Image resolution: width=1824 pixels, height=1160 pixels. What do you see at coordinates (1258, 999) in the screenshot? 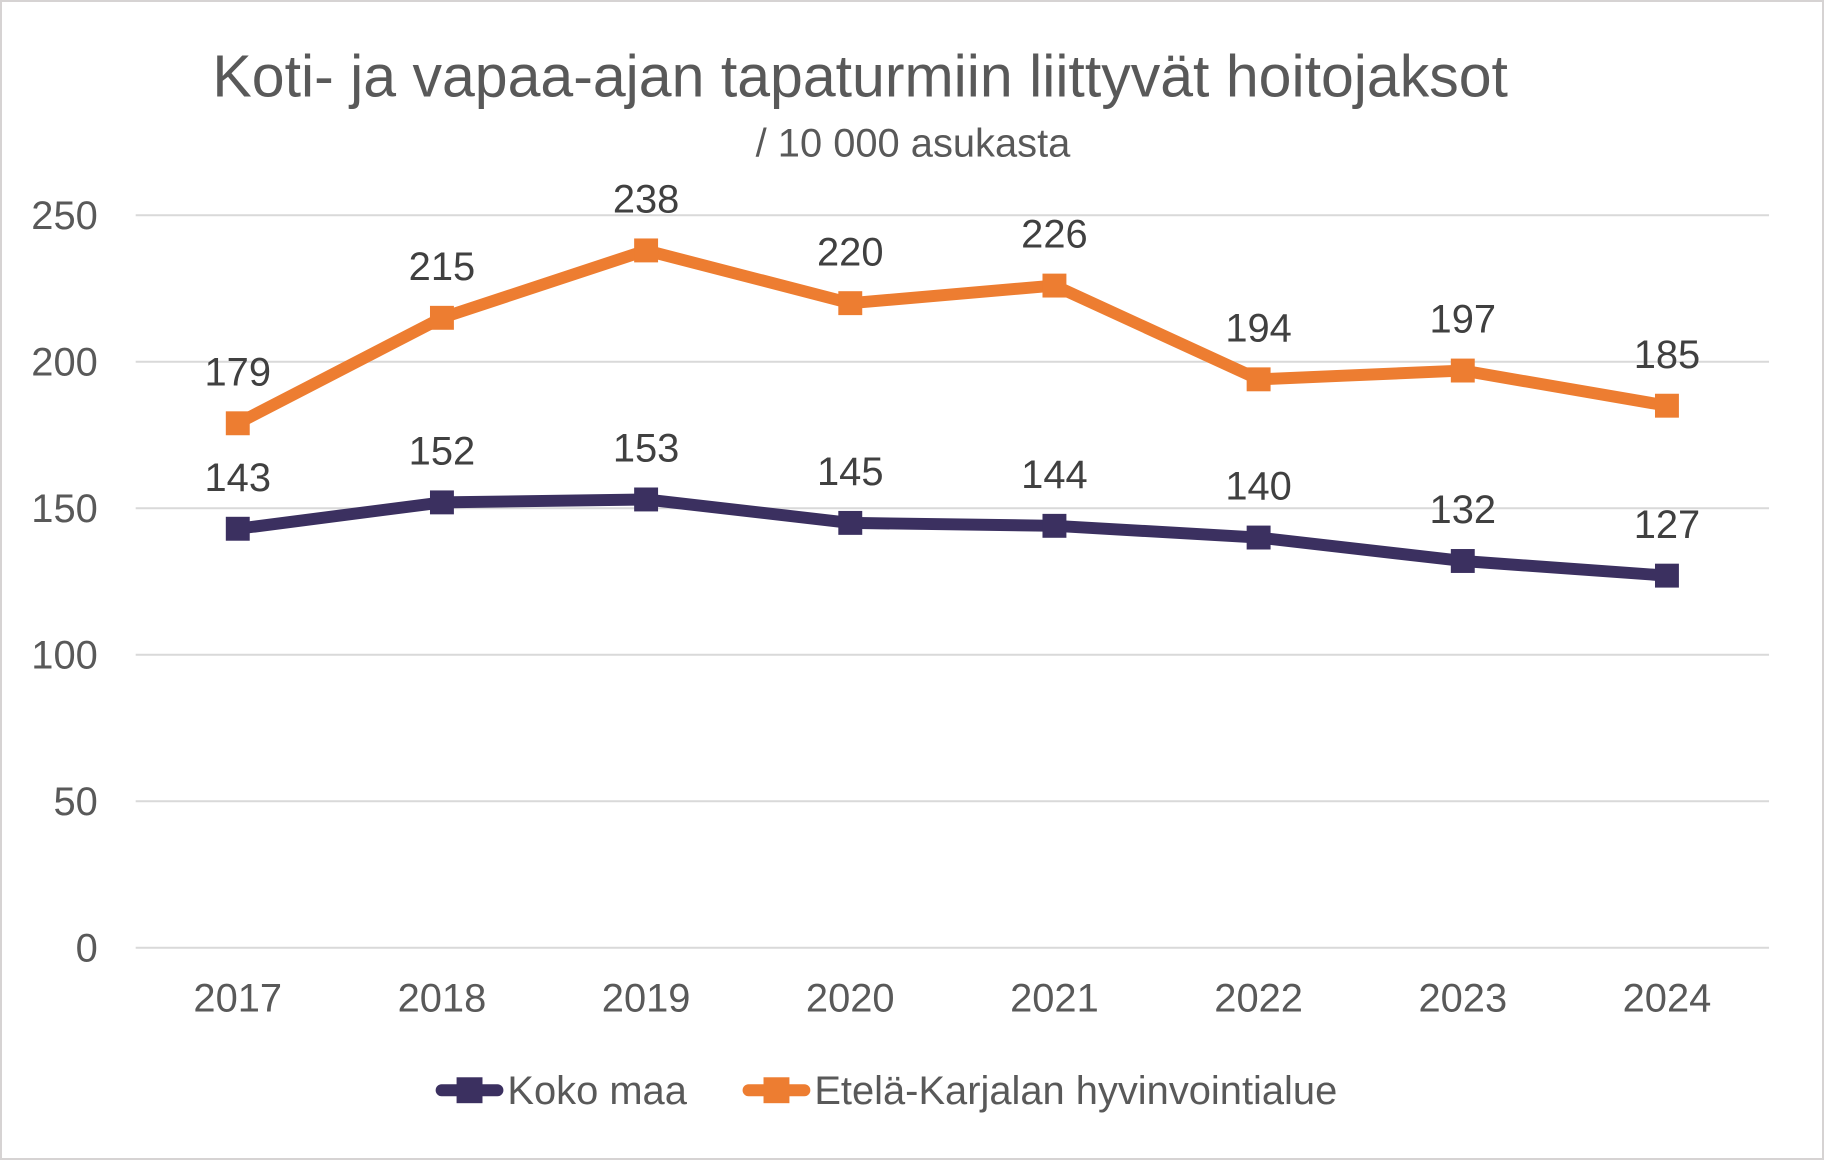
I see `x-axis-label: 2022` at bounding box center [1258, 999].